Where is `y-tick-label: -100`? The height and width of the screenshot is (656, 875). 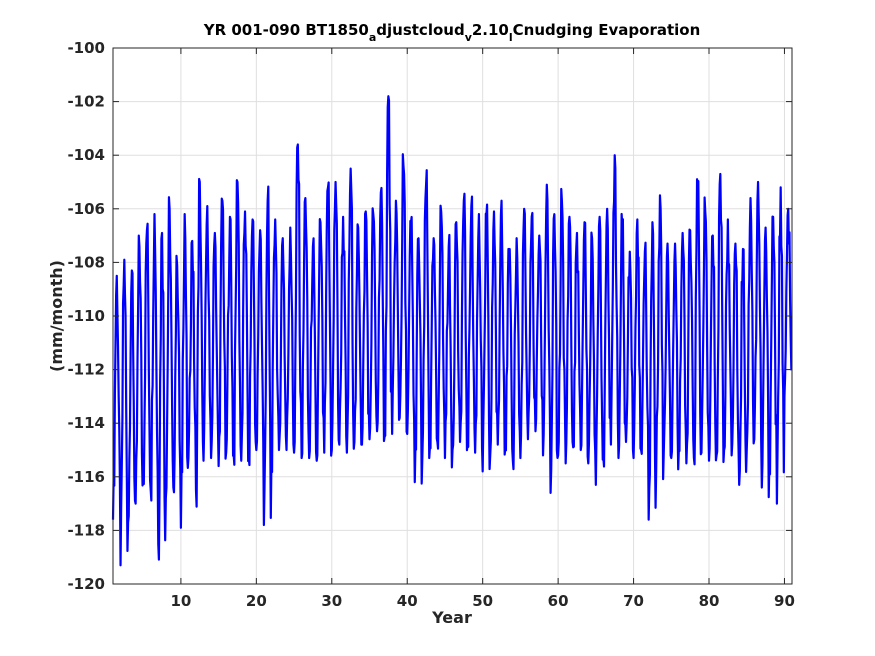
y-tick-label: -100 is located at coordinates (86, 48).